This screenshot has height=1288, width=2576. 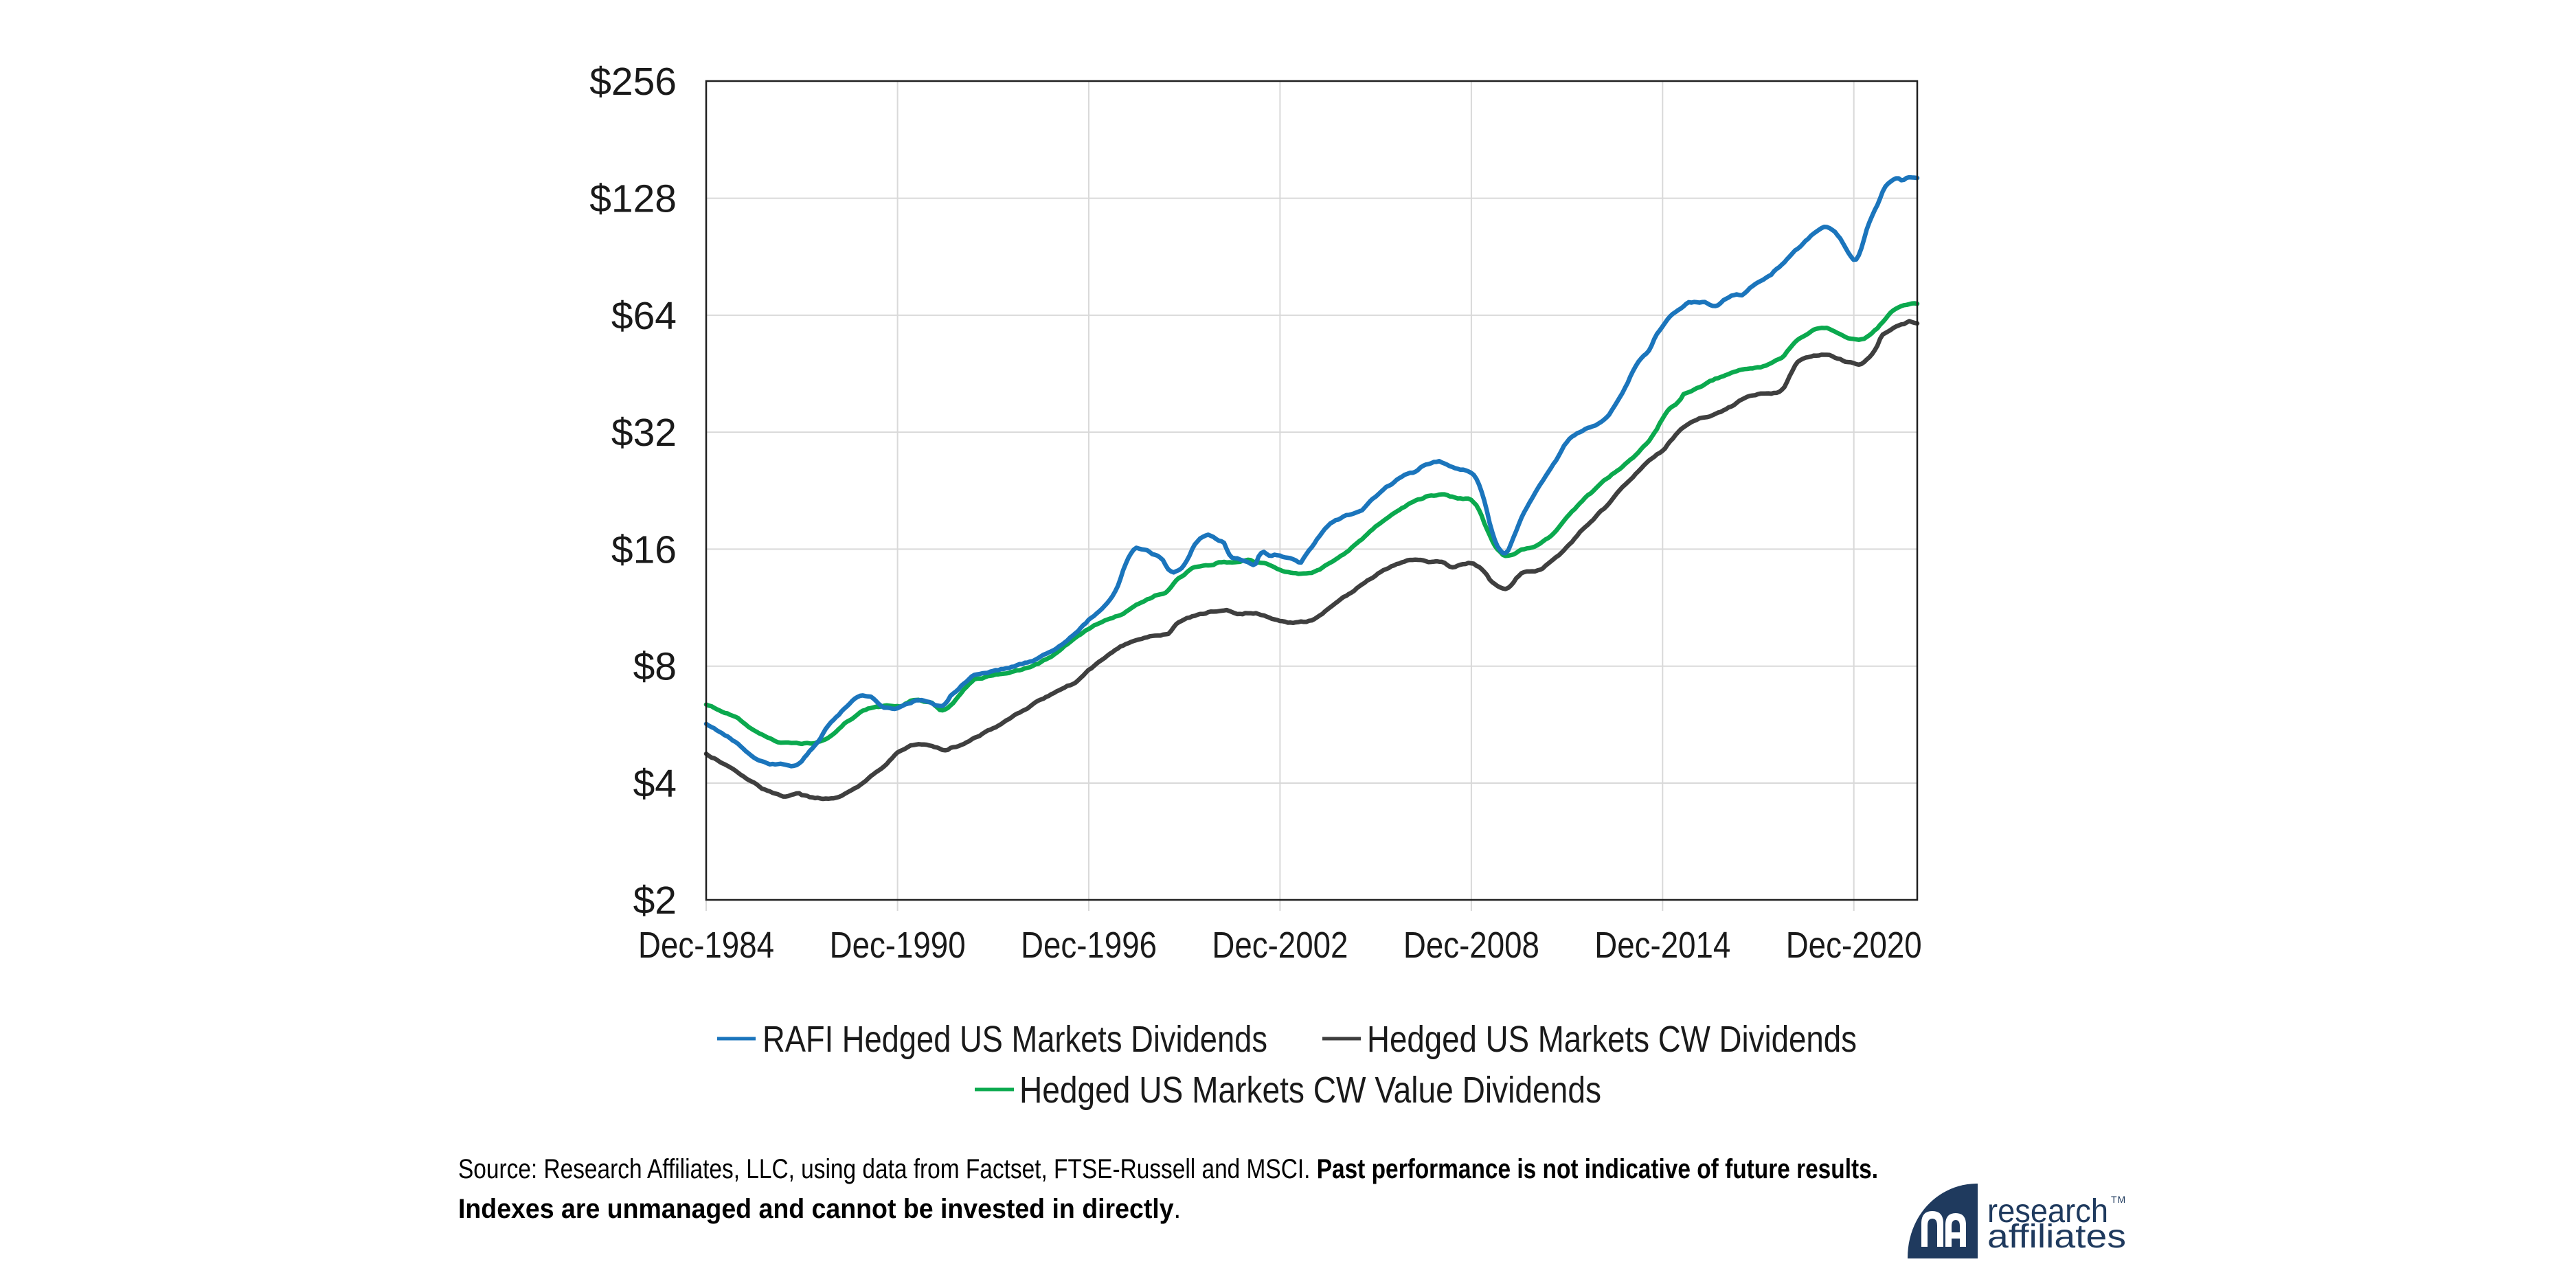 What do you see at coordinates (1014, 1039) in the screenshot?
I see `svg-text:RAFI Hedged US Markets Dividen: RAFI Hedged US Markets Dividends` at bounding box center [1014, 1039].